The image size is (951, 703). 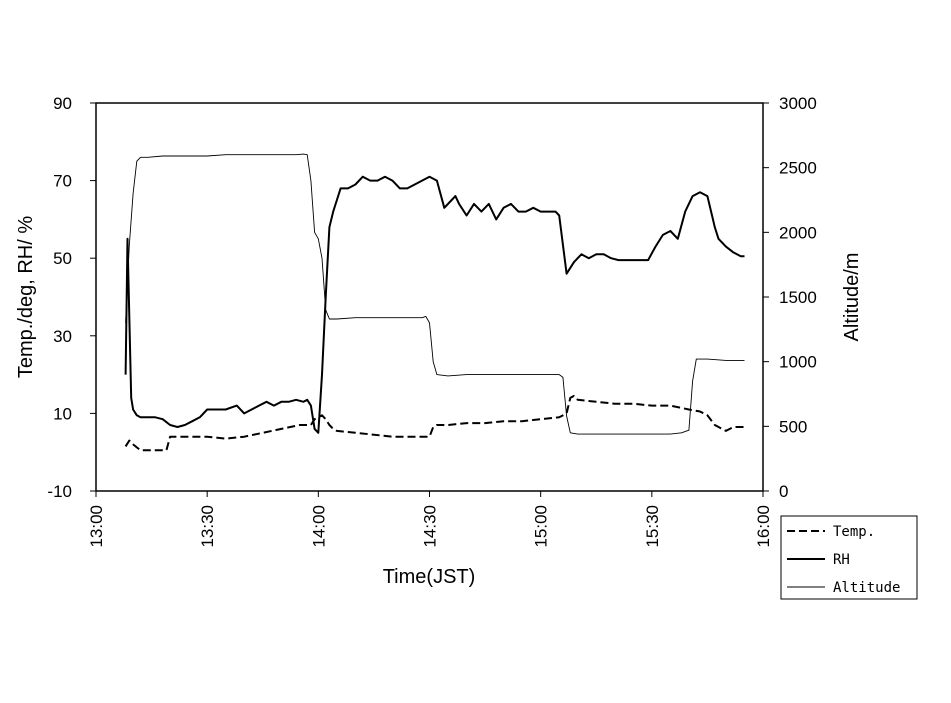 I want to click on y-axis-right: 0 500 1000 1500 2000 2500 3000, so click(x=790, y=297).